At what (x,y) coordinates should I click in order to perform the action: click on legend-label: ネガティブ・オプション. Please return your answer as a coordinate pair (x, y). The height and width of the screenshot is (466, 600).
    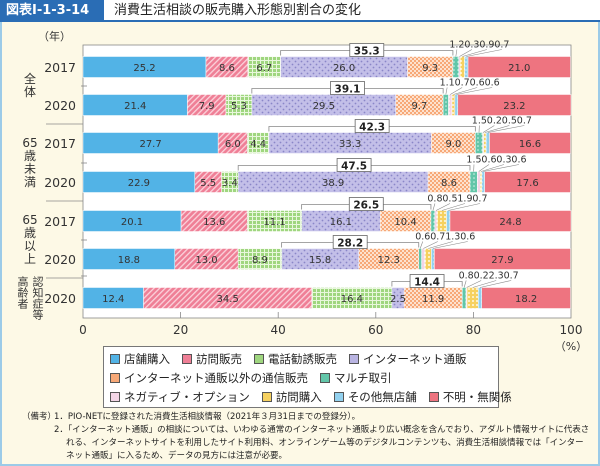
    Looking at the image, I should click on (187, 396).